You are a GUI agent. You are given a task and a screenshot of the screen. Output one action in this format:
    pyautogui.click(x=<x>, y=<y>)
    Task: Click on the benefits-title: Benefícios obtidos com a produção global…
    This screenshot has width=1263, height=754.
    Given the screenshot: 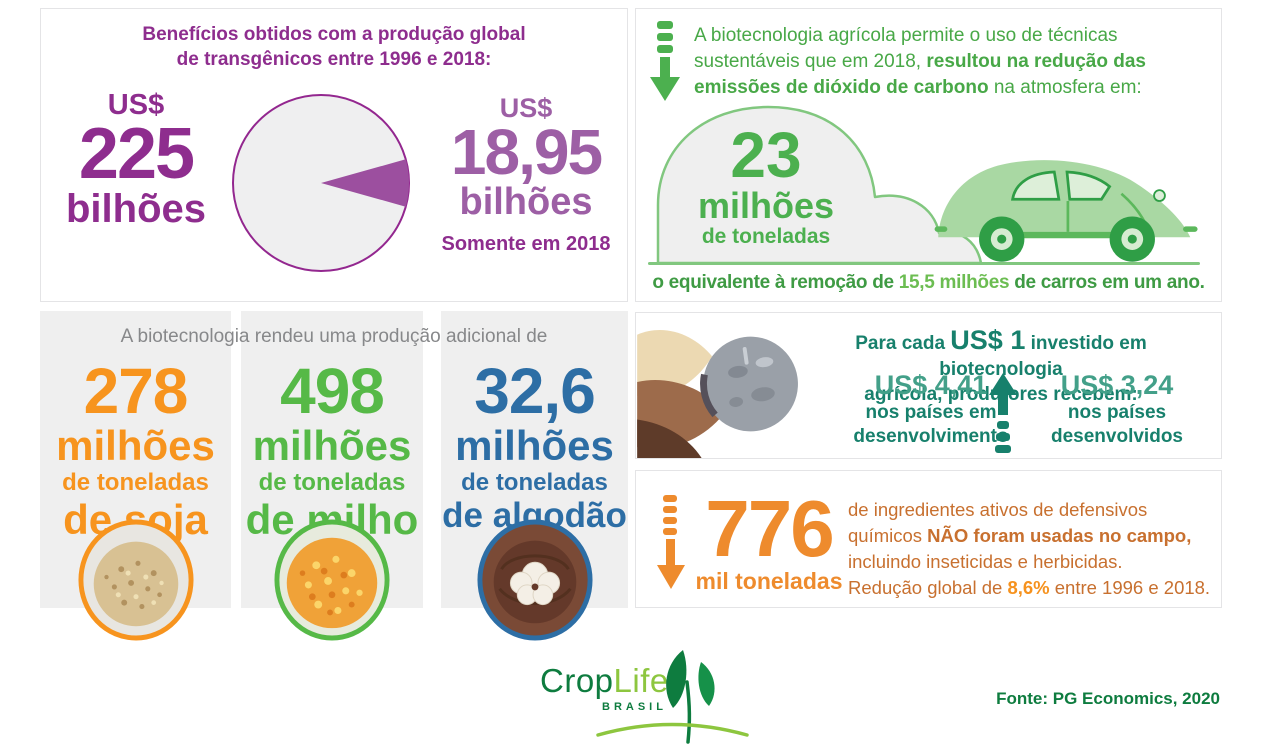 What is the action you would take?
    pyautogui.click(x=334, y=47)
    